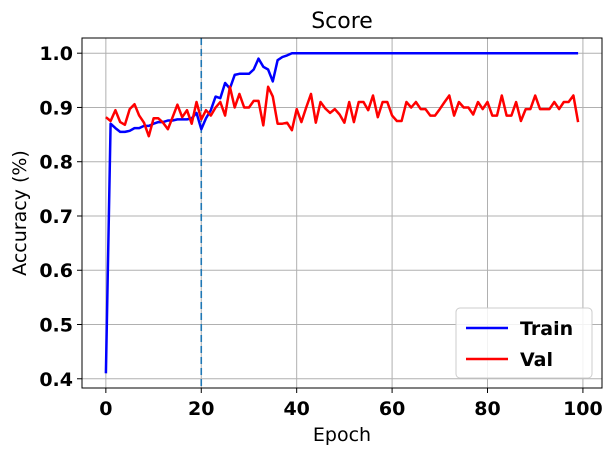 The height and width of the screenshot is (455, 614). Describe the element at coordinates (546, 329) in the screenshot. I see `legend-label-train: Train` at that location.